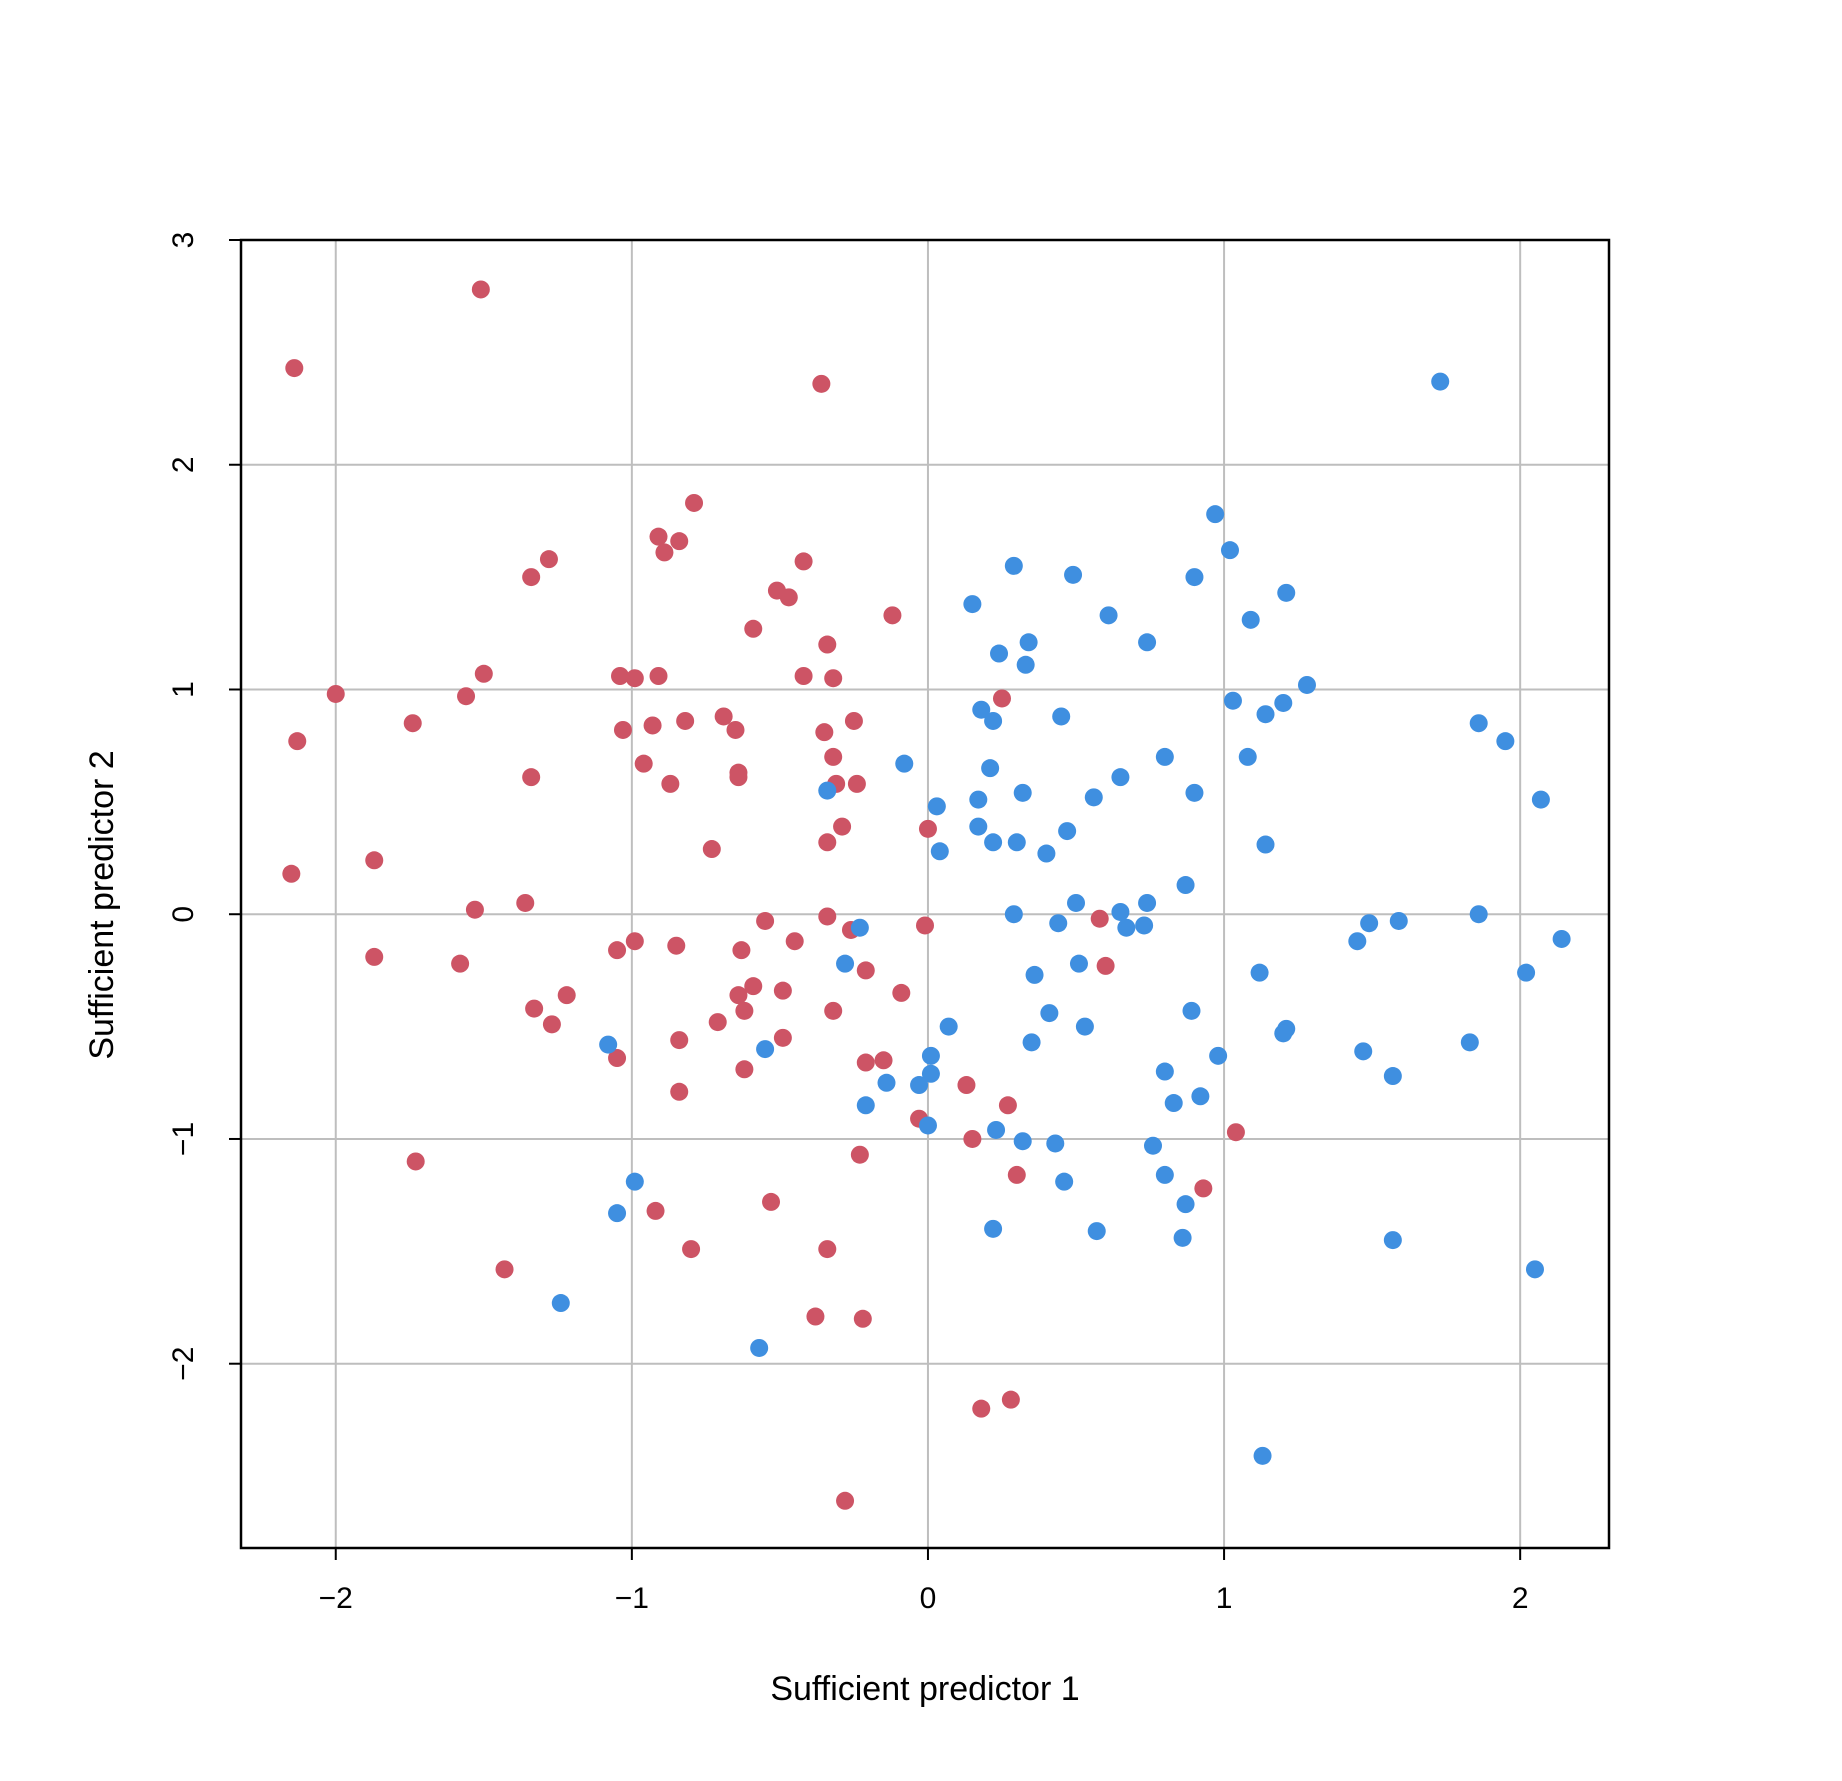 This screenshot has width=1842, height=1781. What do you see at coordinates (924, 1689) in the screenshot?
I see `x-axis-title: Sufficient predictor 1` at bounding box center [924, 1689].